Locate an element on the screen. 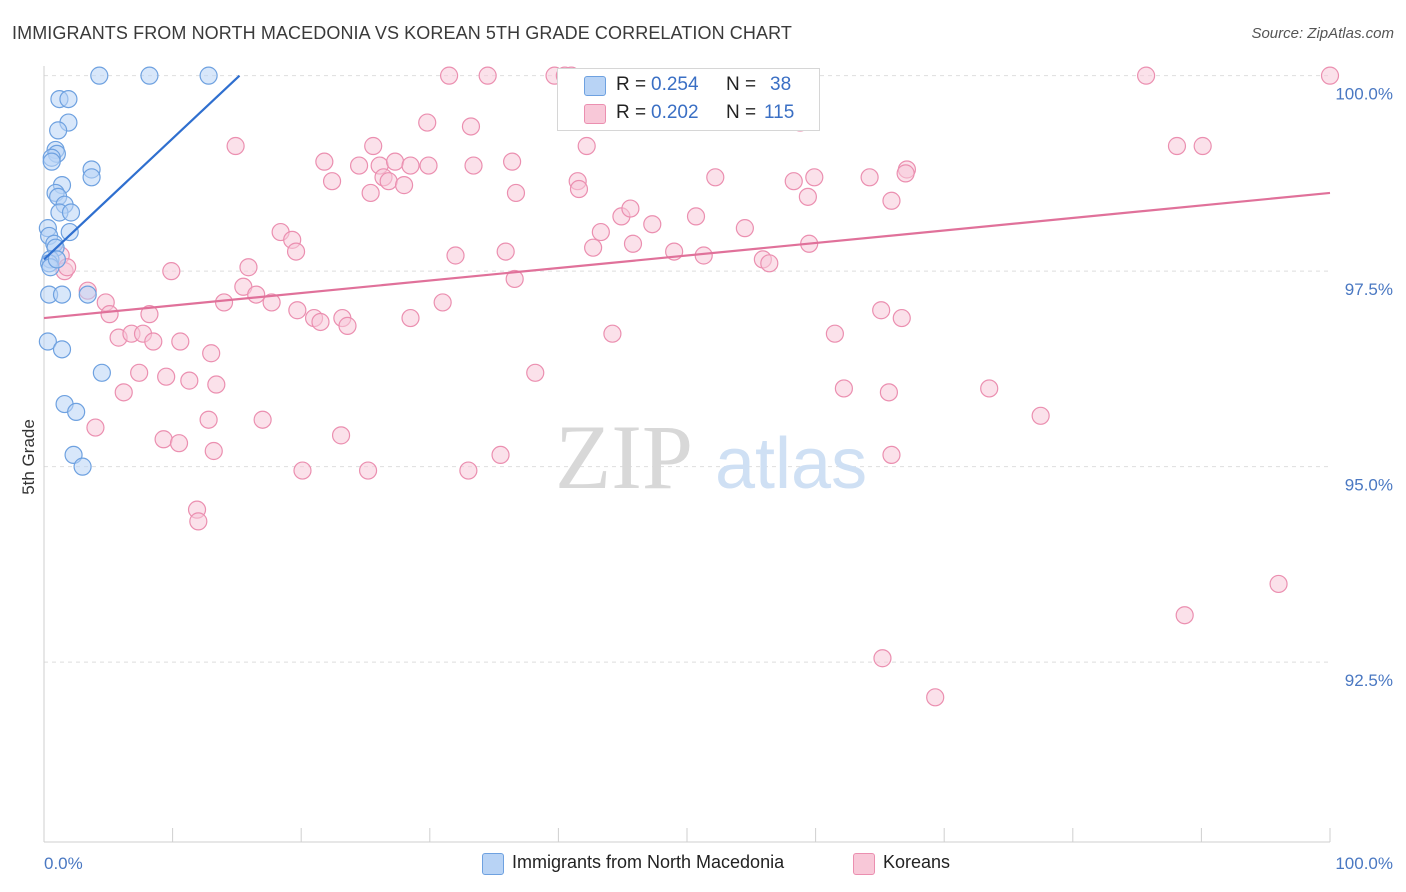 The width and height of the screenshot is (1406, 892). chart-source: Source: ZipAtlas.com is located at coordinates (1322, 33).